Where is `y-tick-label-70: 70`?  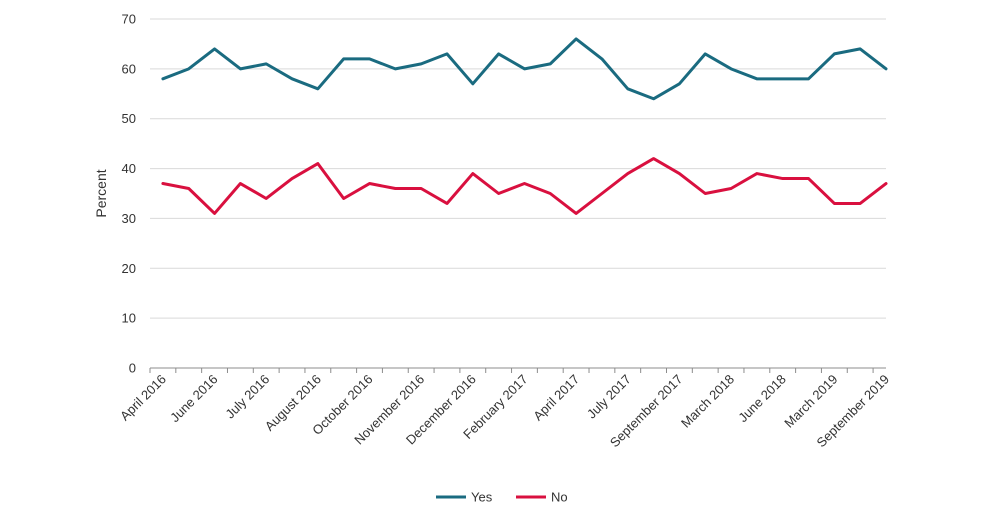 y-tick-label-70: 70 is located at coordinates (129, 19).